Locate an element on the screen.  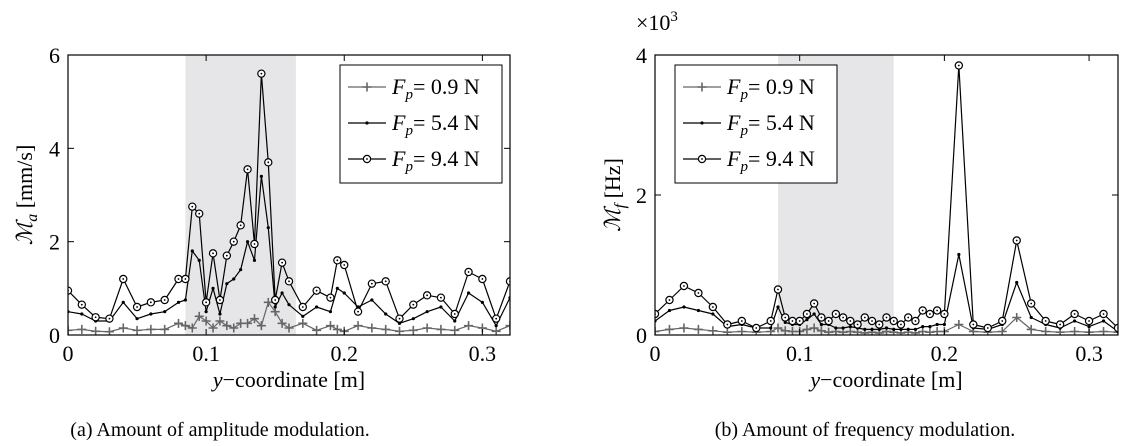
data-point-2-26-center is located at coordinates (901, 324).